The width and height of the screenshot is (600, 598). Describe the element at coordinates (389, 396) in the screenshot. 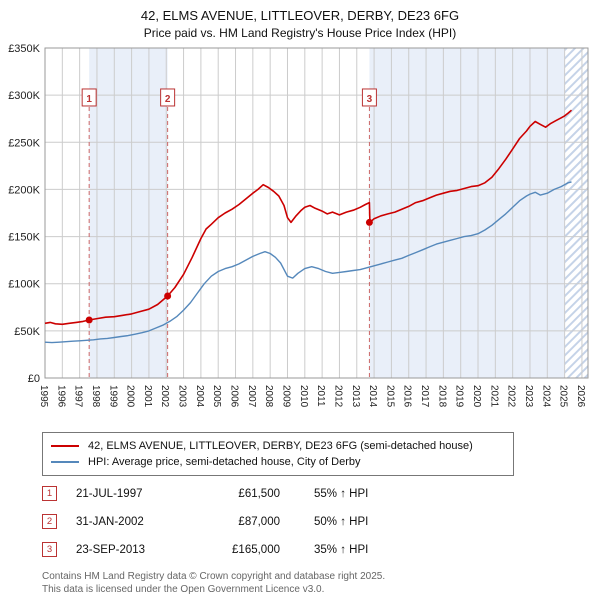

I see `x-axis-tick-label: 2015` at that location.